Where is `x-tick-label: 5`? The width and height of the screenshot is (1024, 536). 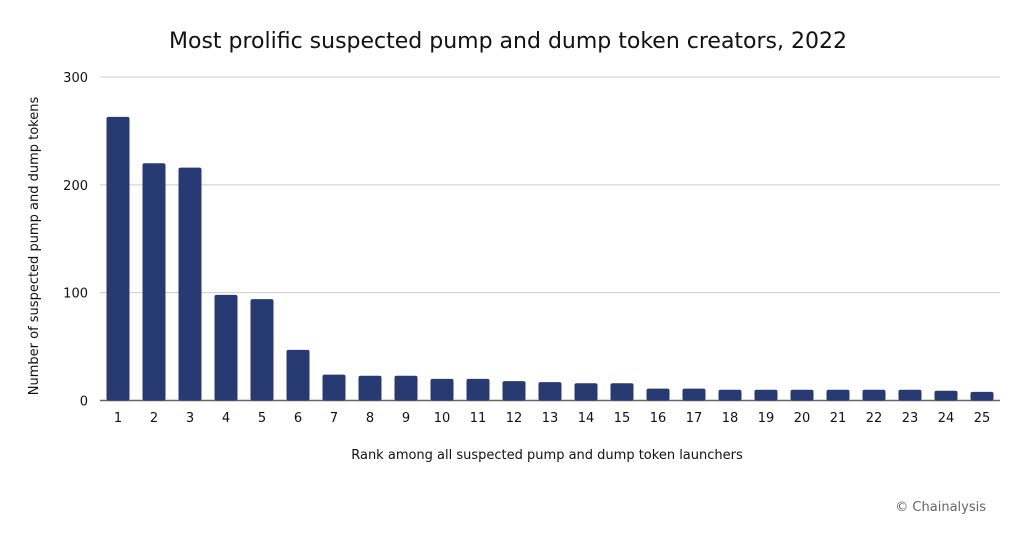
x-tick-label: 5 is located at coordinates (262, 418).